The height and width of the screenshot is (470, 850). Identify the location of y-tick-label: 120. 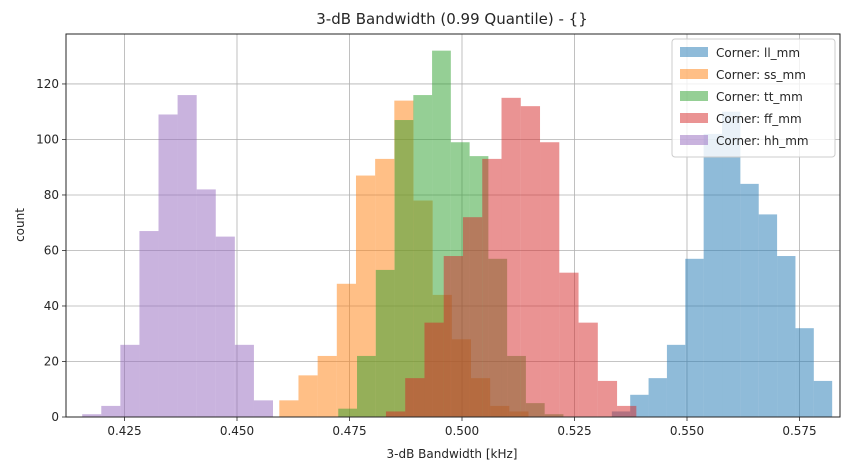
(47, 84).